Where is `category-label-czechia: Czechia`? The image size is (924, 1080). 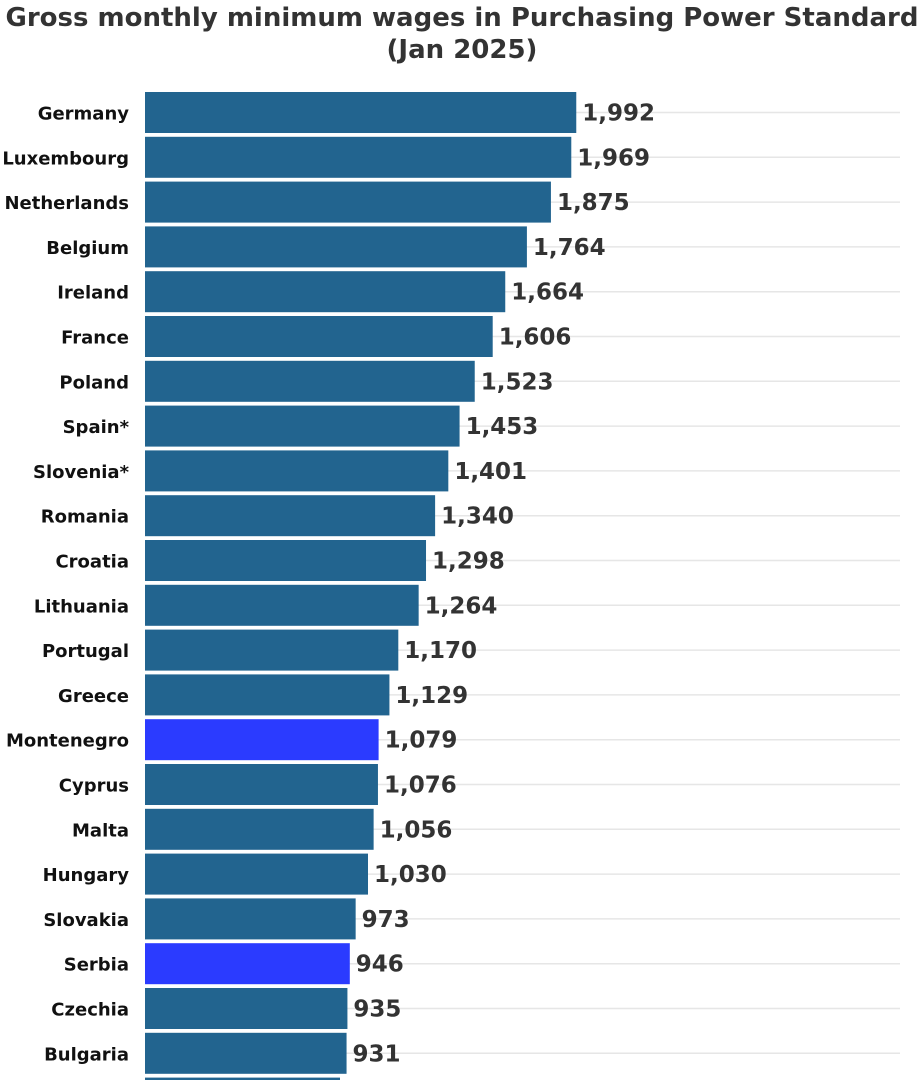 category-label-czechia: Czechia is located at coordinates (90, 1010).